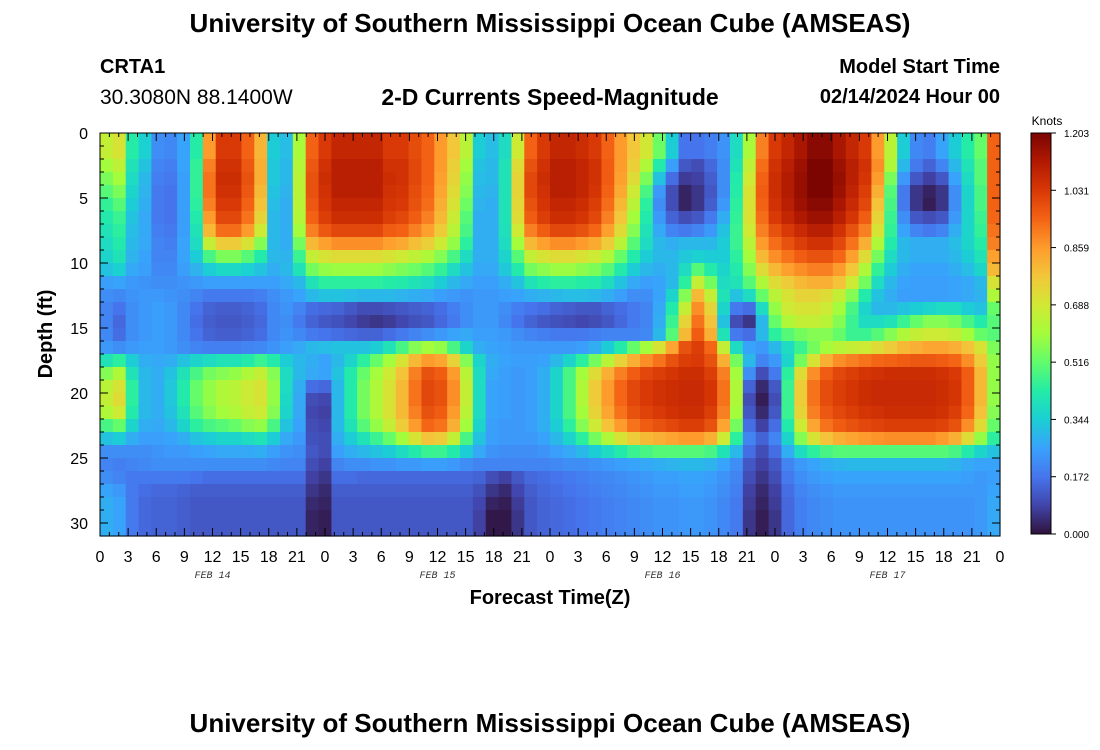 Image resolution: width=1100 pixels, height=750 pixels. What do you see at coordinates (859, 557) in the screenshot?
I see `x-tick-label: 9` at bounding box center [859, 557].